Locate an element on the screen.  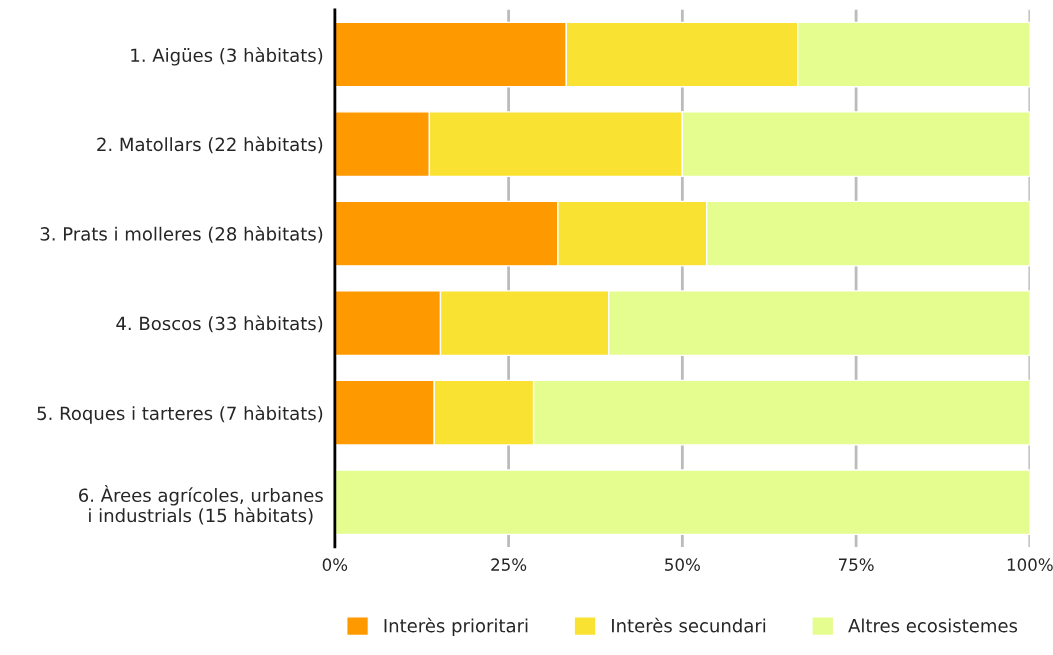
x-tick-label: 50% is located at coordinates (682, 564).